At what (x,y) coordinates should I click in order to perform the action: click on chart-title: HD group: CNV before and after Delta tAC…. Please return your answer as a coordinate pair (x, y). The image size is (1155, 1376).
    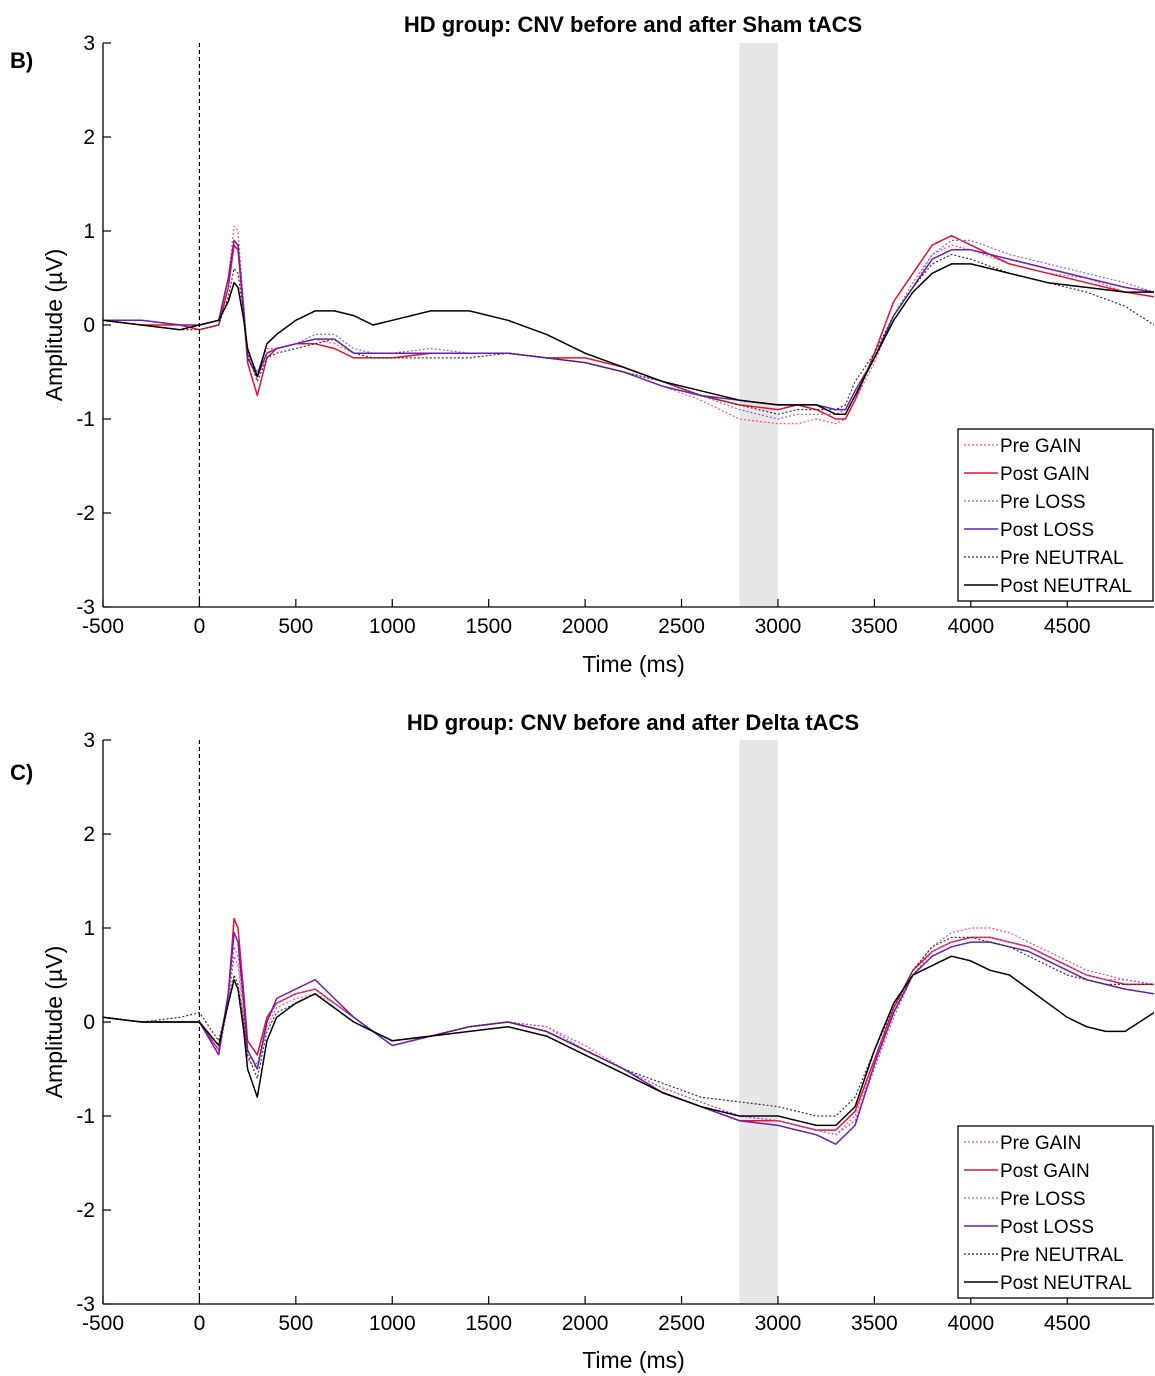
    Looking at the image, I should click on (633, 722).